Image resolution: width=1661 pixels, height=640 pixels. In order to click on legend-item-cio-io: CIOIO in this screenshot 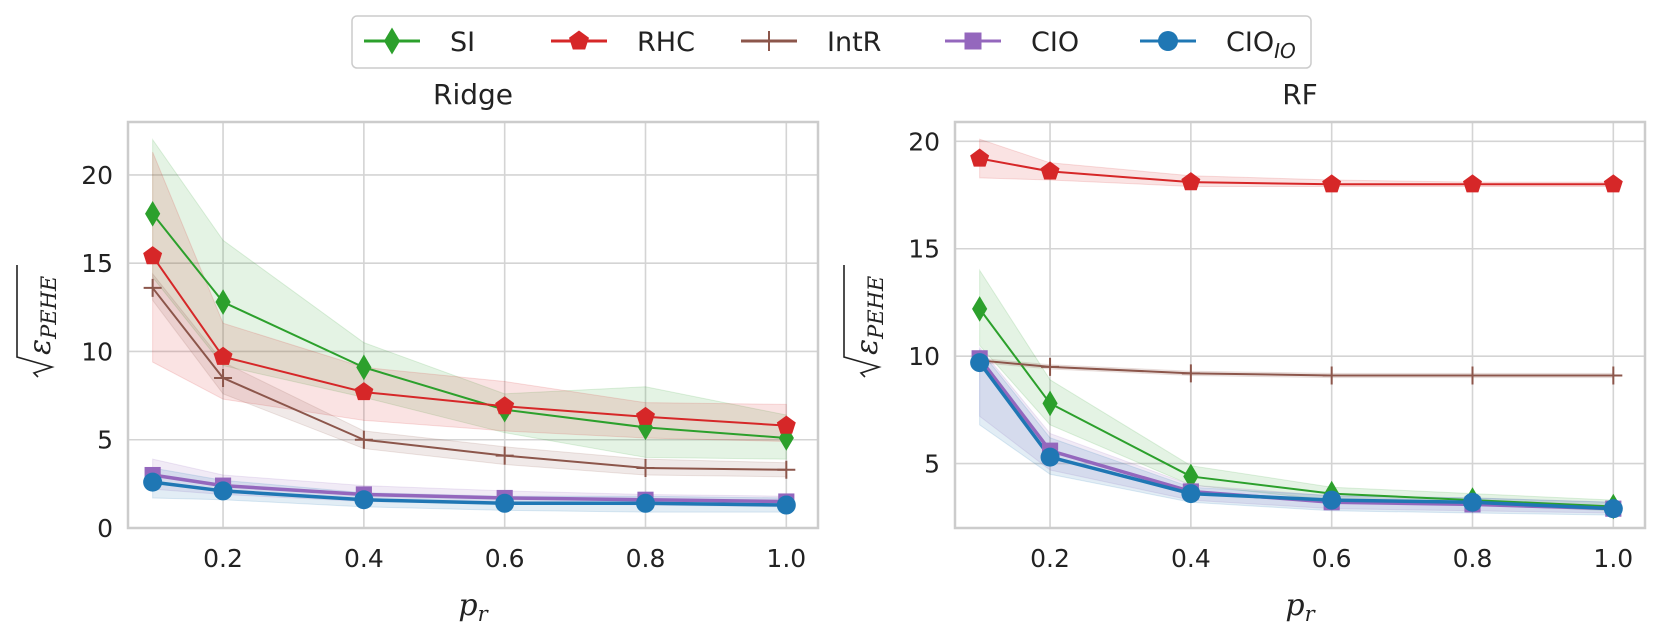, I will do `click(1218, 45)`.